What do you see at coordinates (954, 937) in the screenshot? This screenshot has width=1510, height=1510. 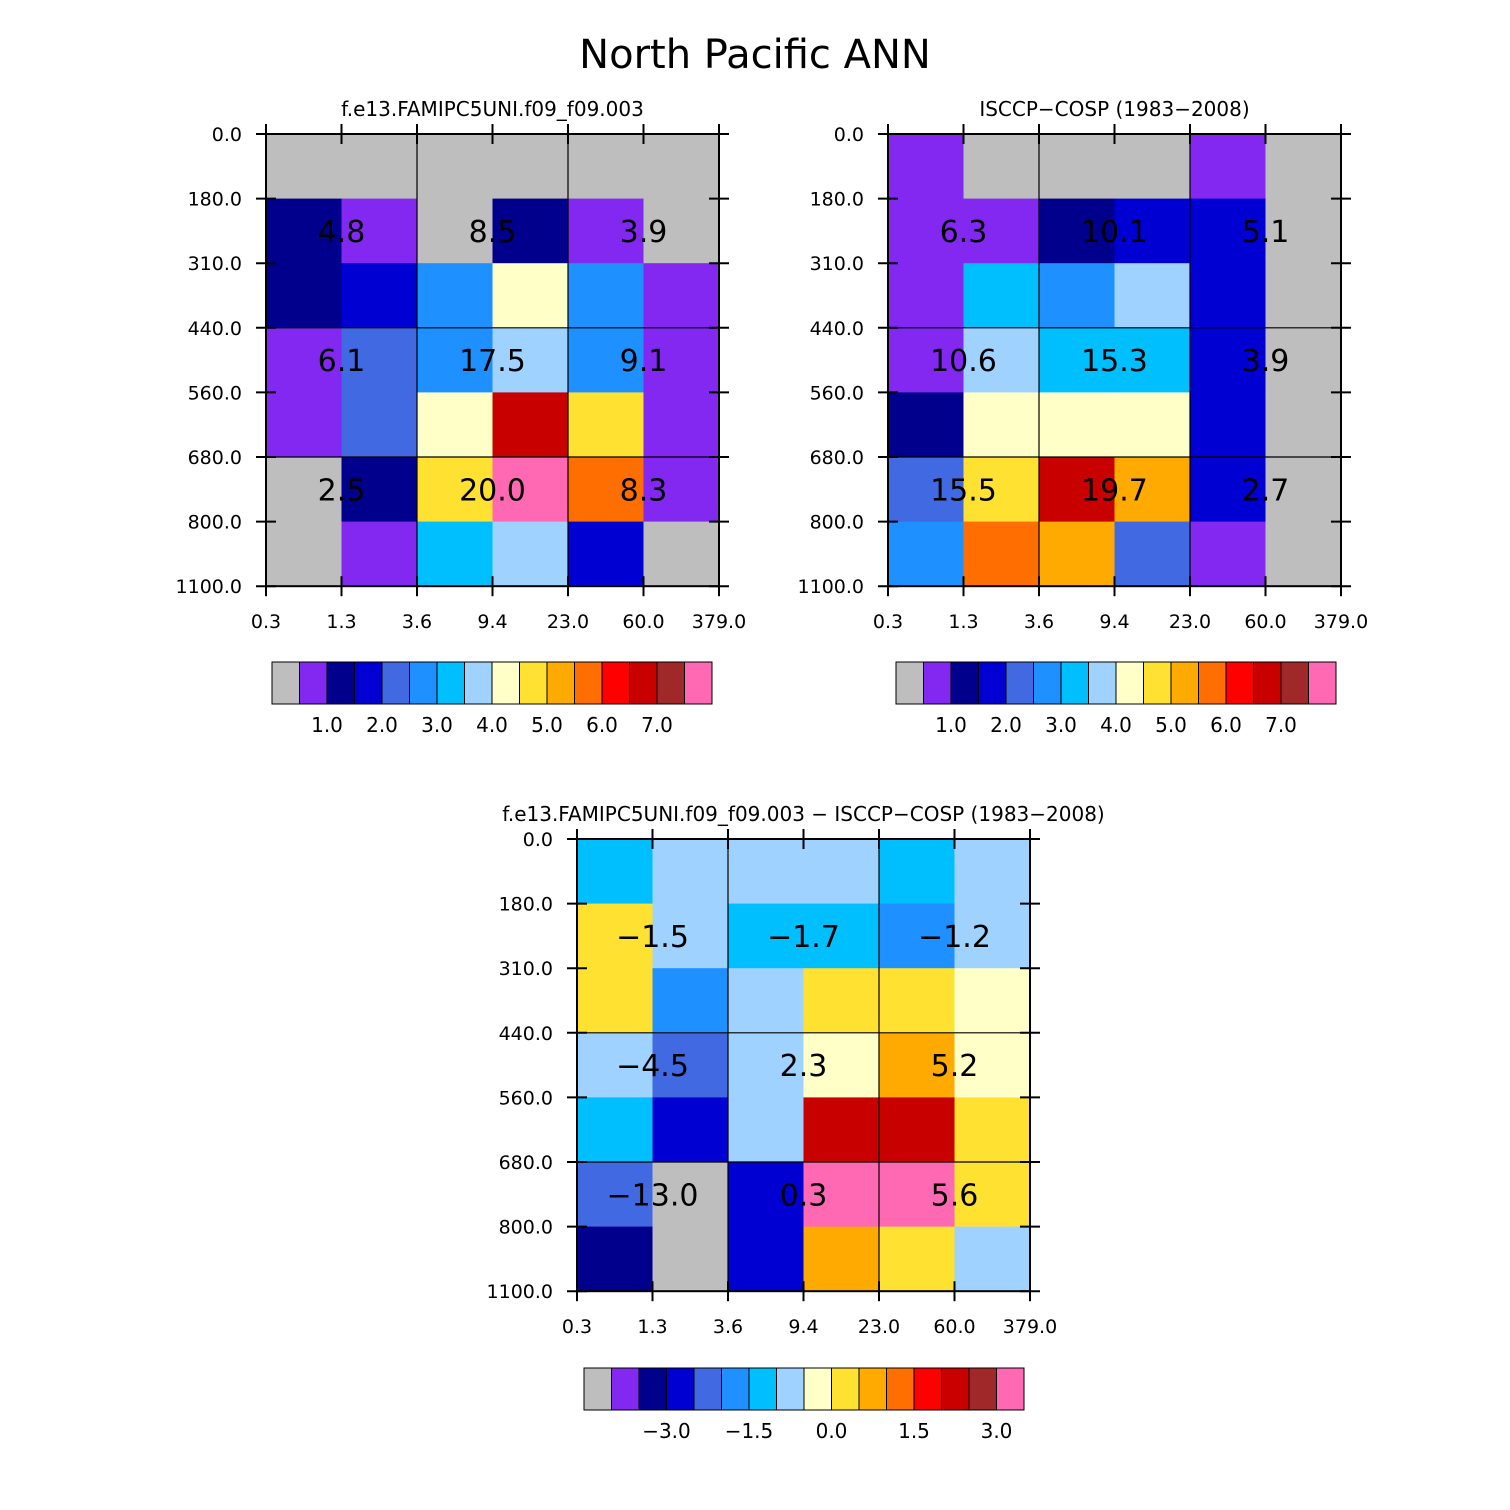 I see `block-value-label: −1.2` at bounding box center [954, 937].